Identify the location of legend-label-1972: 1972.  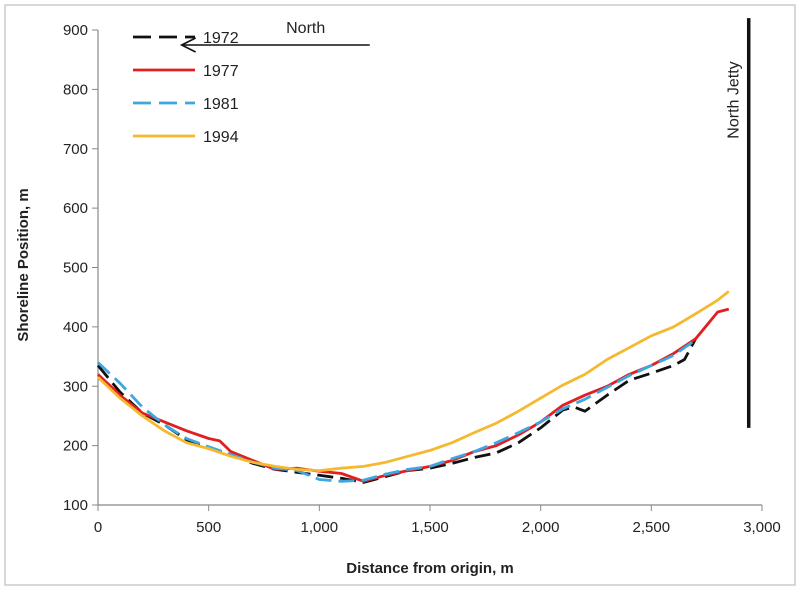
(221, 38).